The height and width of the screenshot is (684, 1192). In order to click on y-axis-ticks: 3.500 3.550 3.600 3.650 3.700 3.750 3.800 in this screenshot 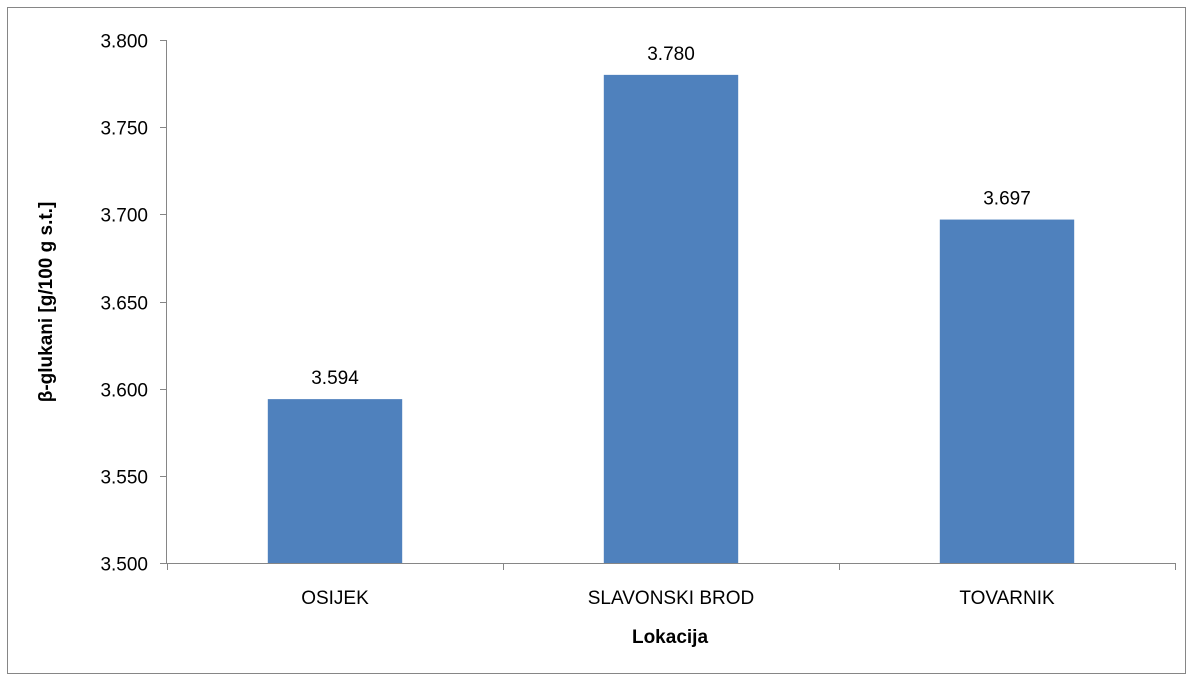, I will do `click(133, 304)`.